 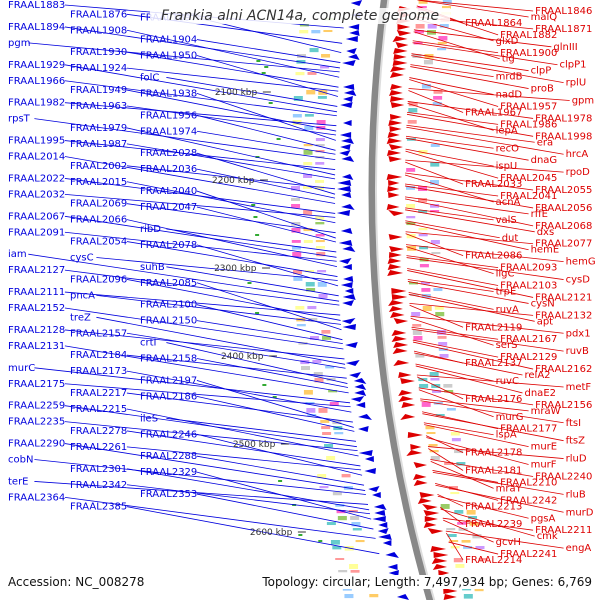 I want to click on gene-label-right: FRAAL2103, so click(x=528, y=286).